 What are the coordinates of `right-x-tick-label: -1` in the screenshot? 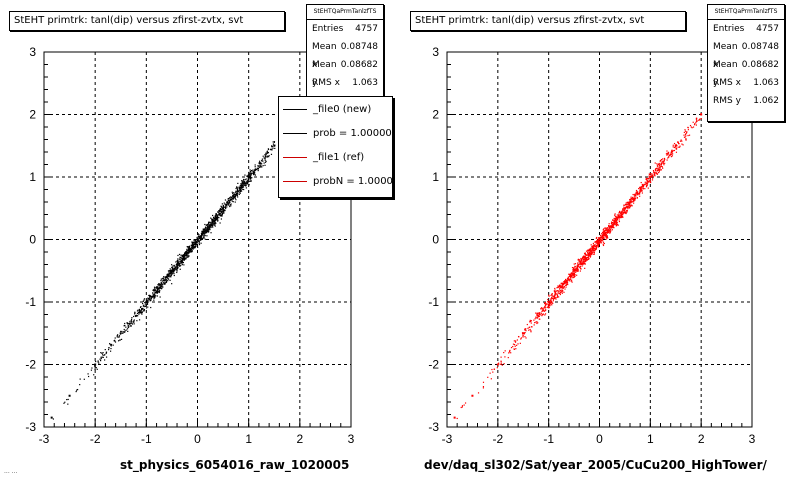 It's located at (548, 439).